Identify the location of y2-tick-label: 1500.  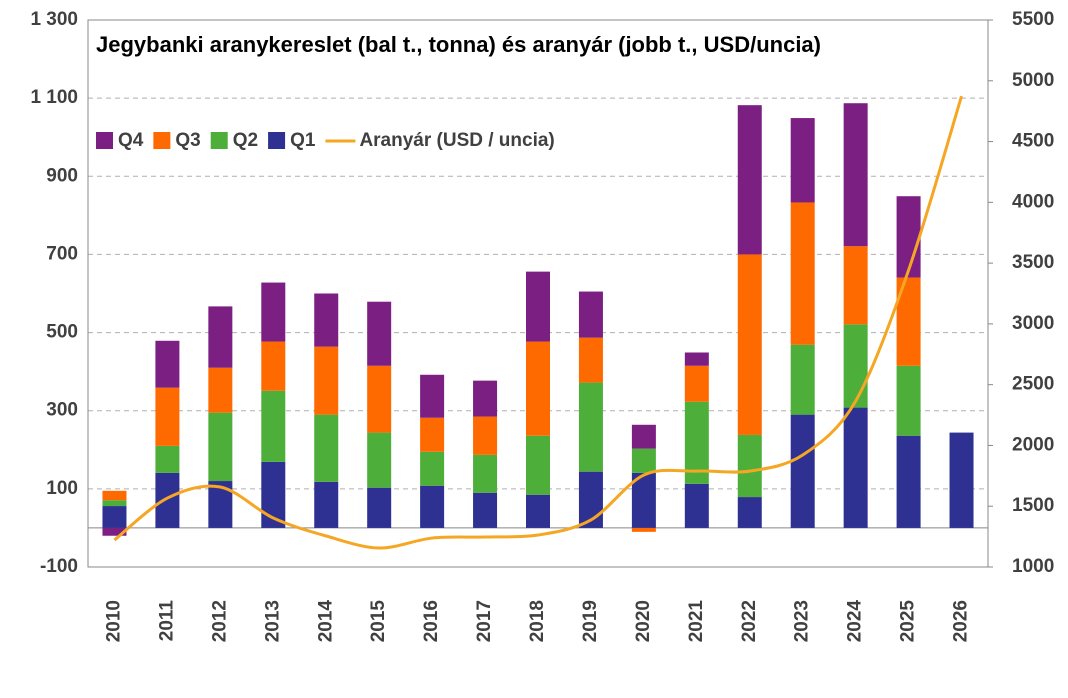
(1033, 505).